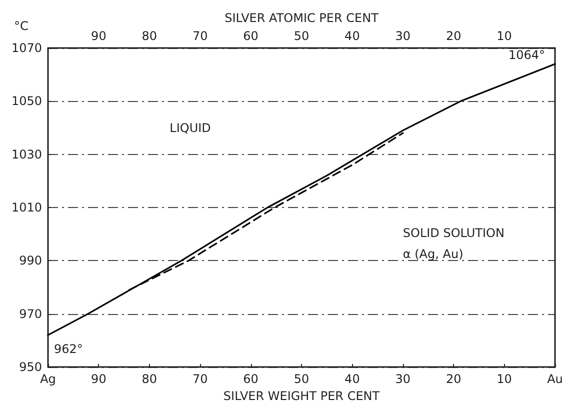 The width and height of the screenshot is (567, 417). I want to click on y-tick-label: 1010, so click(26, 207).